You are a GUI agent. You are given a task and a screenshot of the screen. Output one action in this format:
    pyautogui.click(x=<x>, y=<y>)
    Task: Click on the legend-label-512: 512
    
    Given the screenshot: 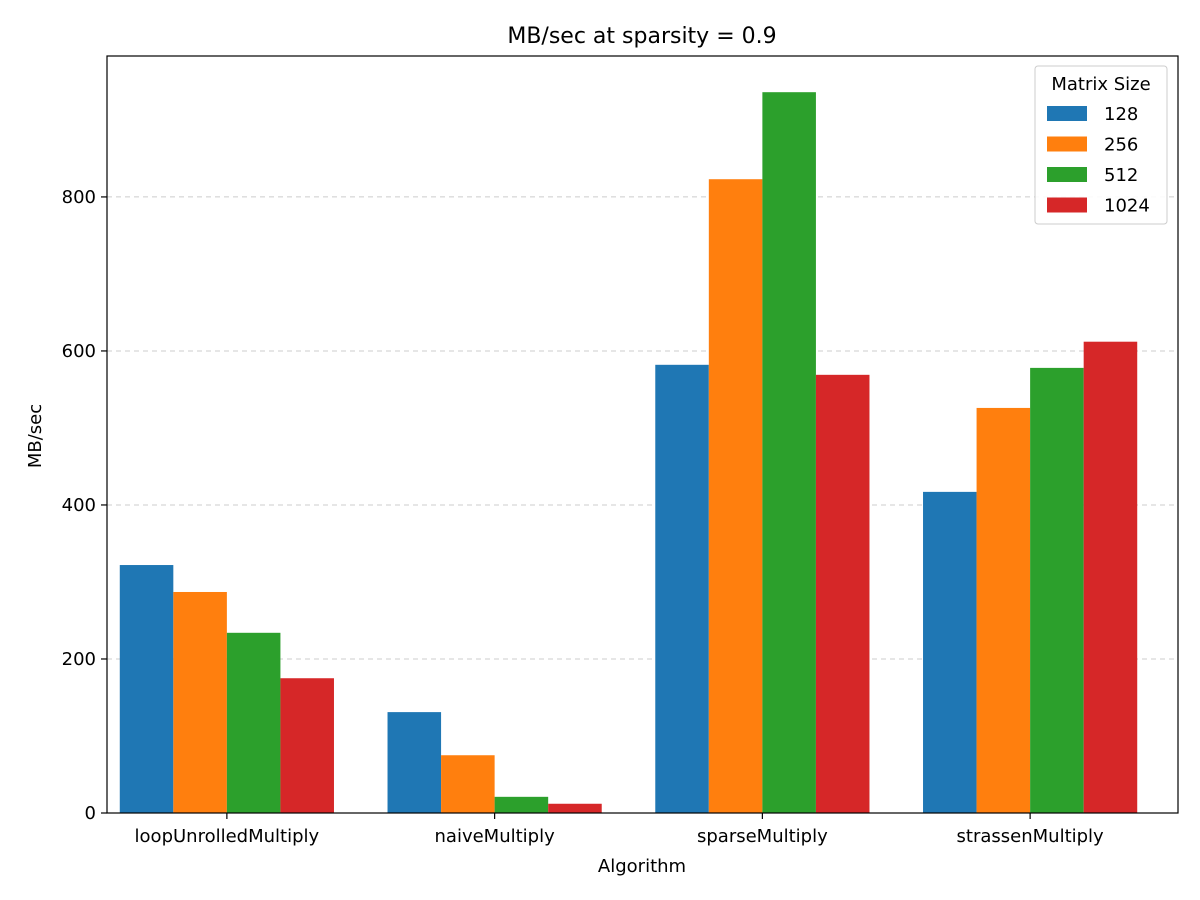 What is the action you would take?
    pyautogui.click(x=1121, y=175)
    